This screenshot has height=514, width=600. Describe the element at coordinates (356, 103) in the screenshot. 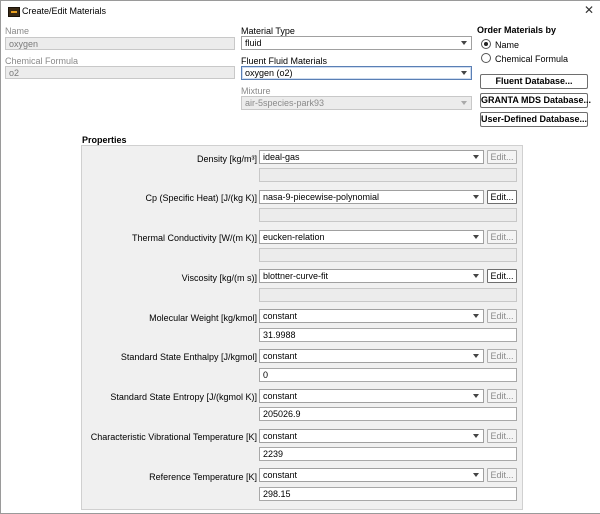

I see `mixture-select: air-5species-park93` at that location.